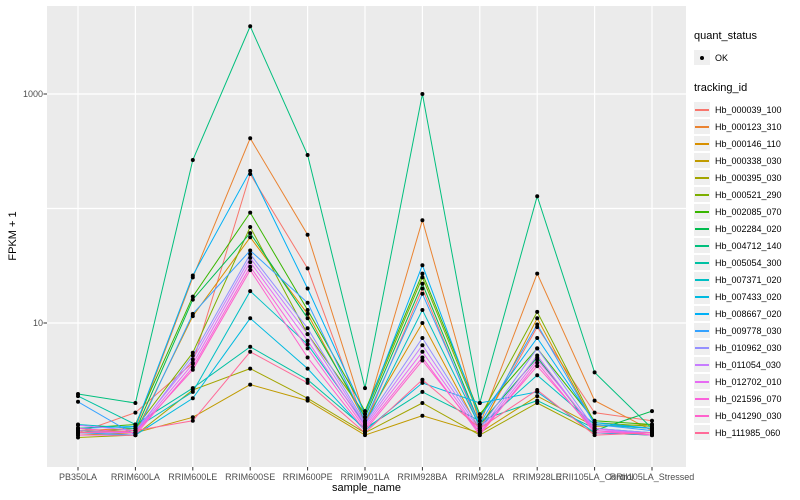  I want to click on legend-label: Hb_111985_060, so click(748, 432).